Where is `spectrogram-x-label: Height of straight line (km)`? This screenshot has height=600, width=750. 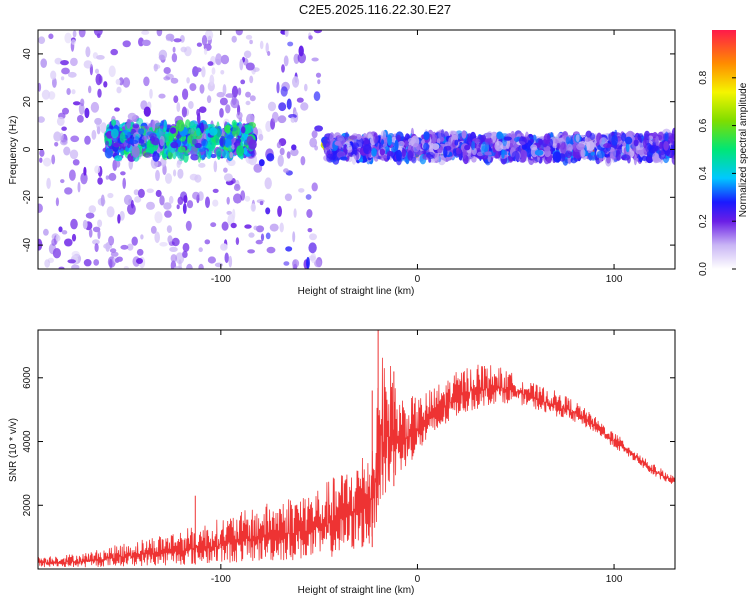
spectrogram-x-label: Height of straight line (km) is located at coordinates (356, 291).